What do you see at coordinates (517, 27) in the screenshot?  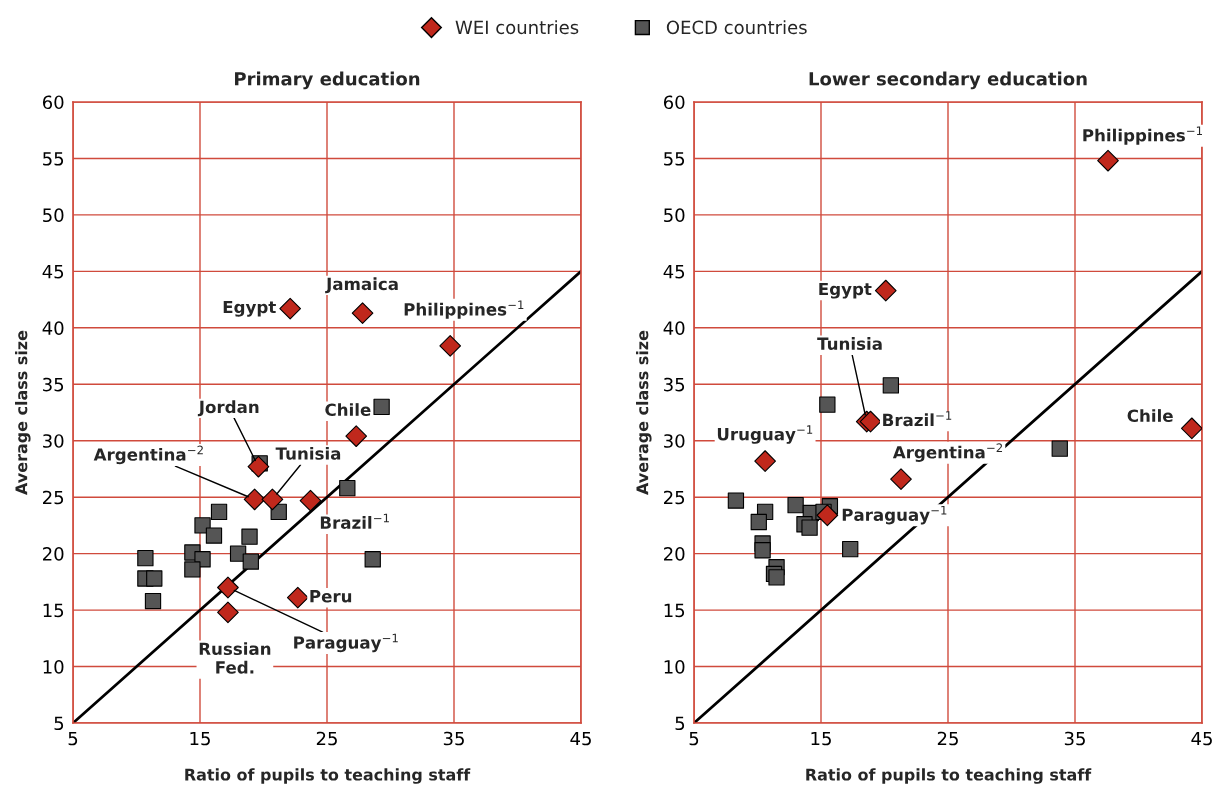 I see `legend-label: WEI countries` at bounding box center [517, 27].